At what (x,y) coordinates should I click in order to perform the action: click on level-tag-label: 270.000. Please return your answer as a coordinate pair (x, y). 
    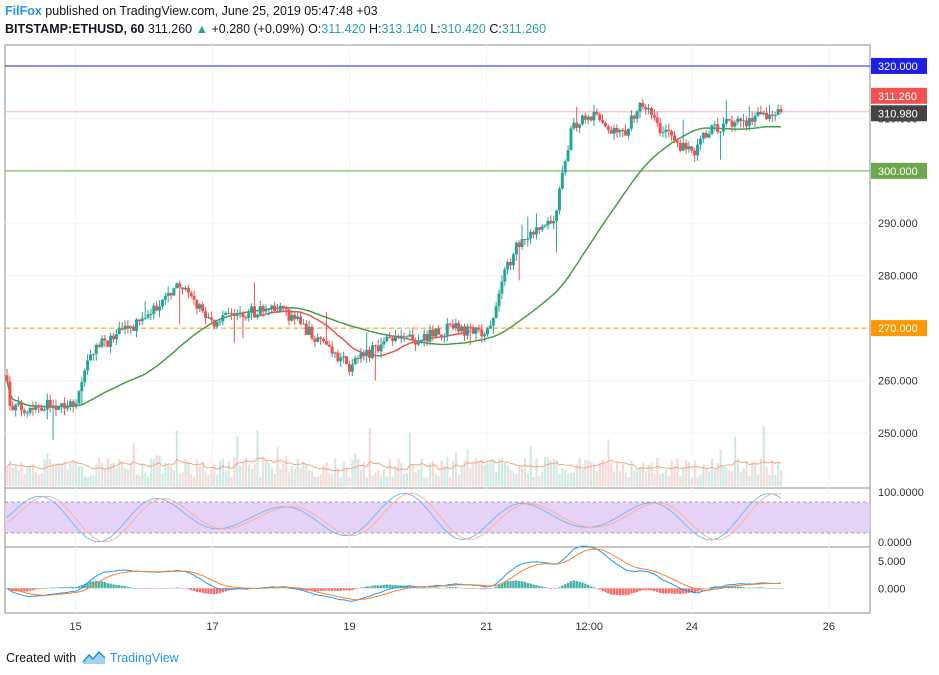
    Looking at the image, I should click on (898, 329).